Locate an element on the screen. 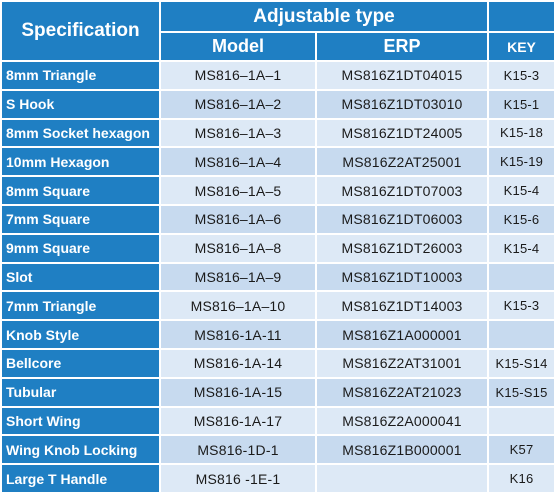 The image size is (556, 494). key-cell: K15-S14 is located at coordinates (522, 363).